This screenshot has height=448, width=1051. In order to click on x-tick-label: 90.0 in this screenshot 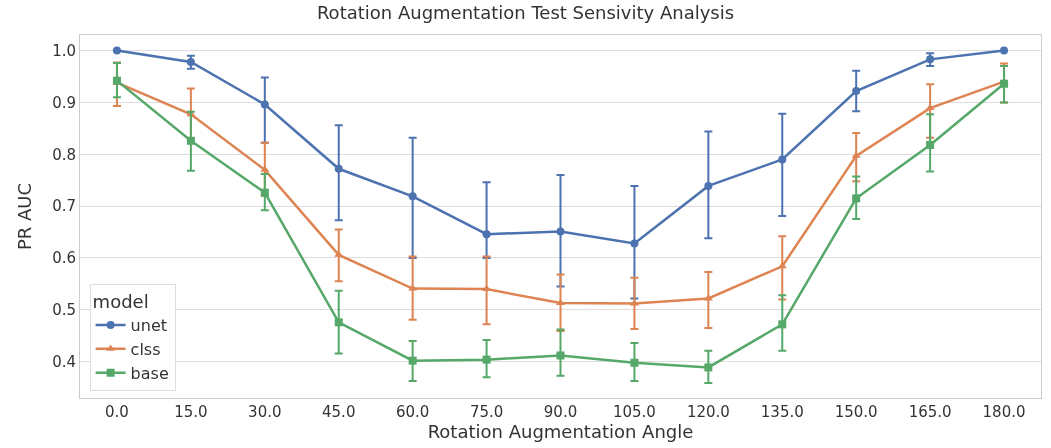, I will do `click(560, 412)`.